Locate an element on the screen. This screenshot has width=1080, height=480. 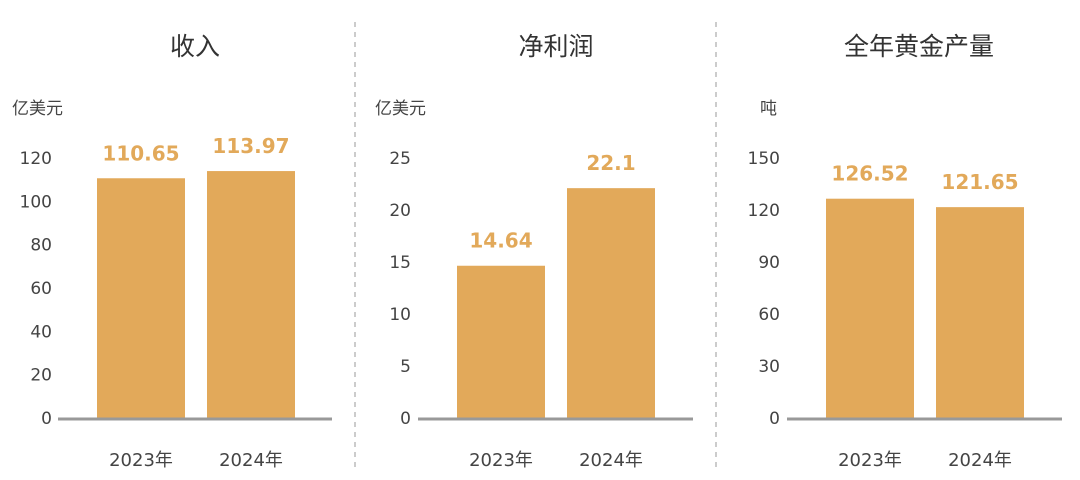
y-tick-label: 100 is located at coordinates (36, 202).